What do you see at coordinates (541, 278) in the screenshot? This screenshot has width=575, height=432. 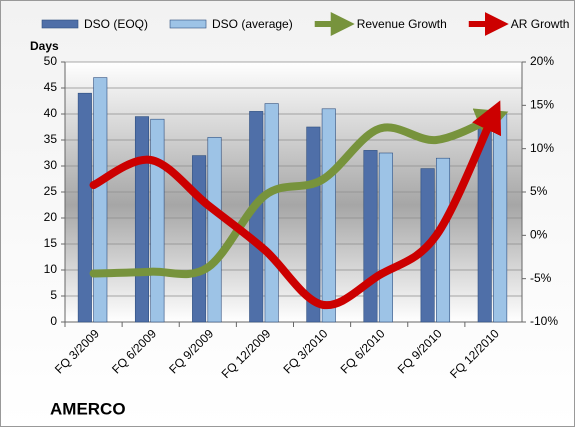 I see `y2-tick-label: -5%` at bounding box center [541, 278].